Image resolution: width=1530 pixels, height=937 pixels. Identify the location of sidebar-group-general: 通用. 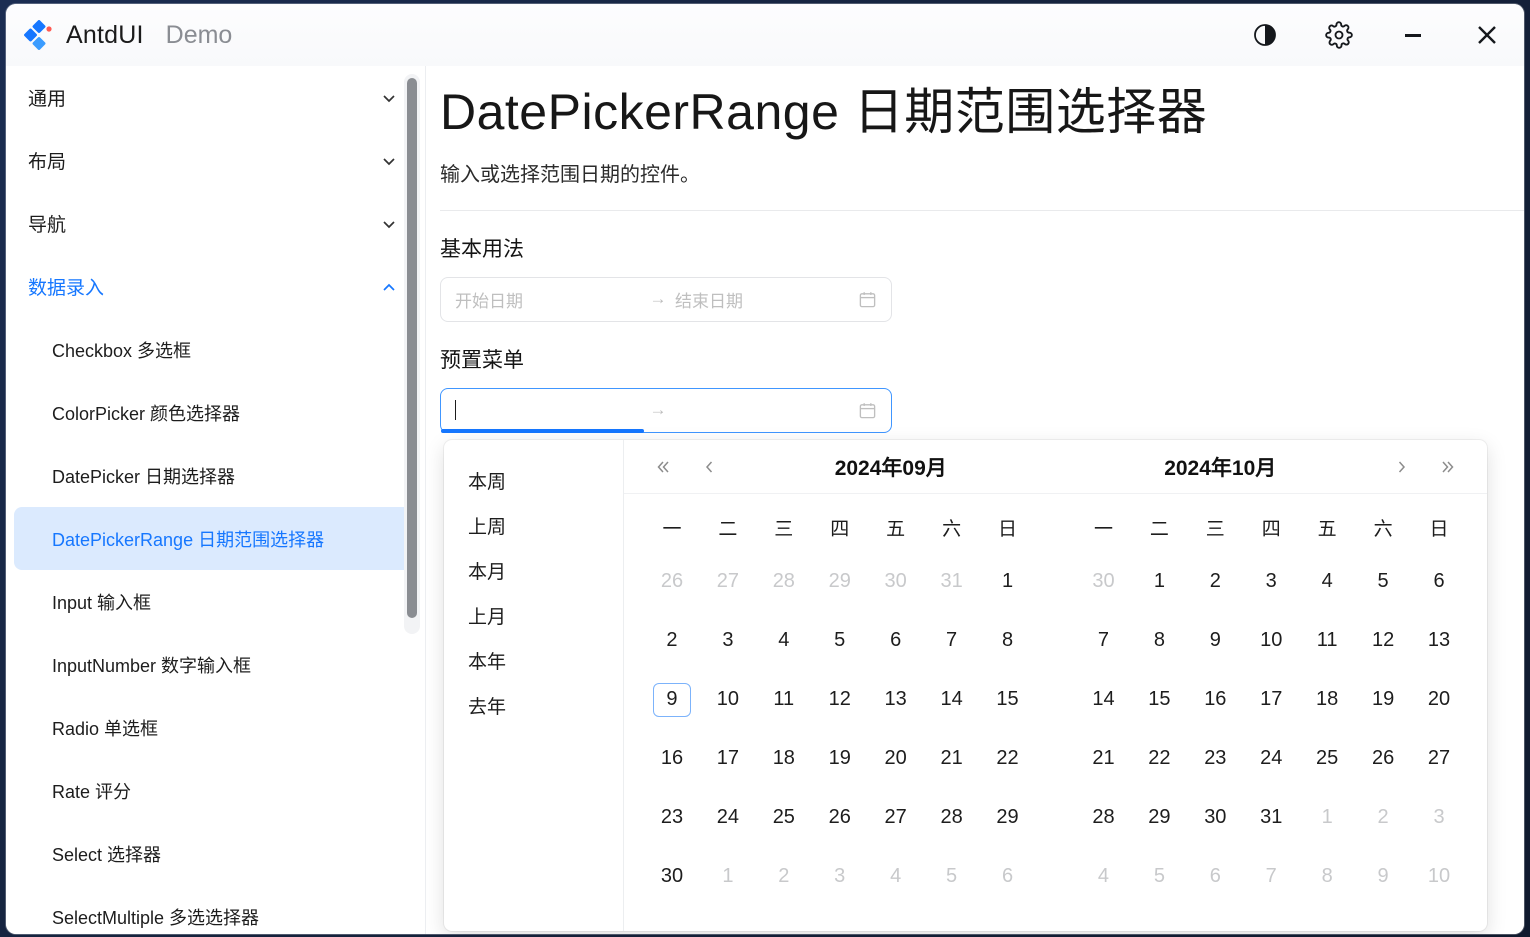
(216, 97).